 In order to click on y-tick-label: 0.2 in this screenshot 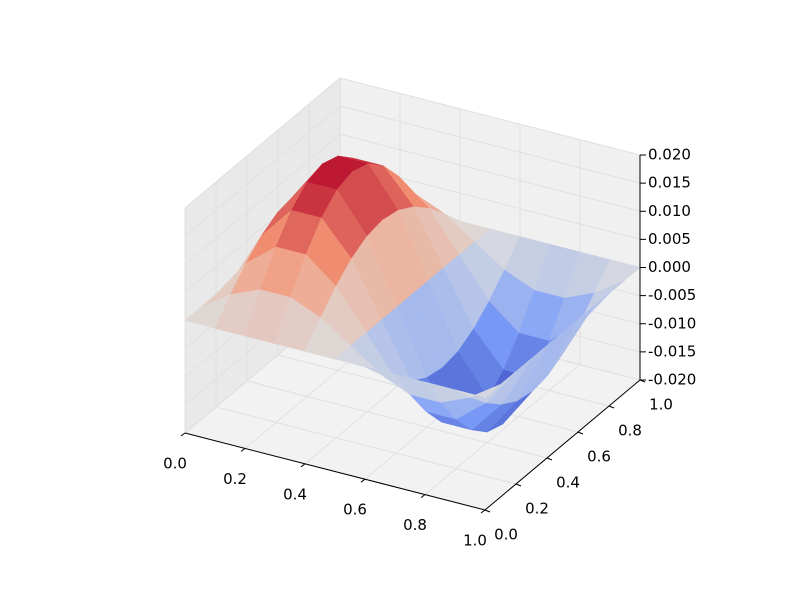, I will do `click(537, 509)`.